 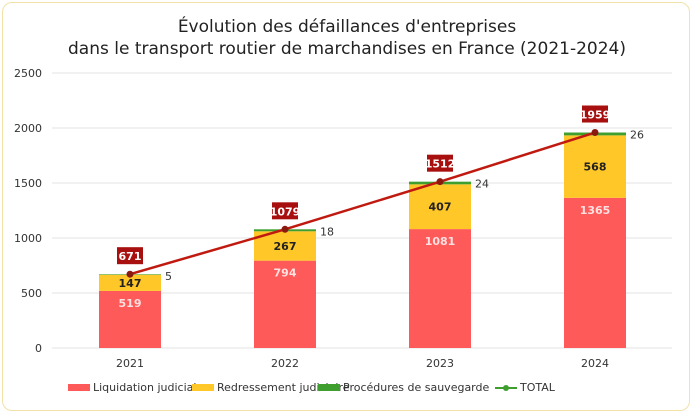 What do you see at coordinates (537, 387) in the screenshot?
I see `legend-label: TOTAL` at bounding box center [537, 387].